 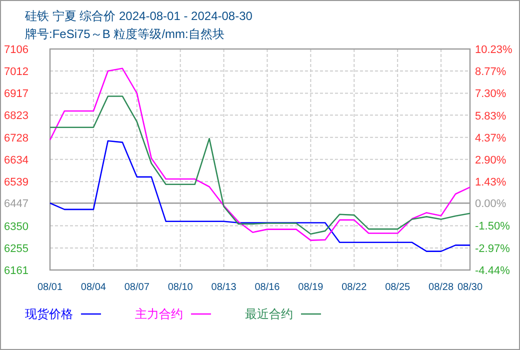 What do you see at coordinates (137, 287) in the screenshot?
I see `x-tick-label: 08/07` at bounding box center [137, 287].